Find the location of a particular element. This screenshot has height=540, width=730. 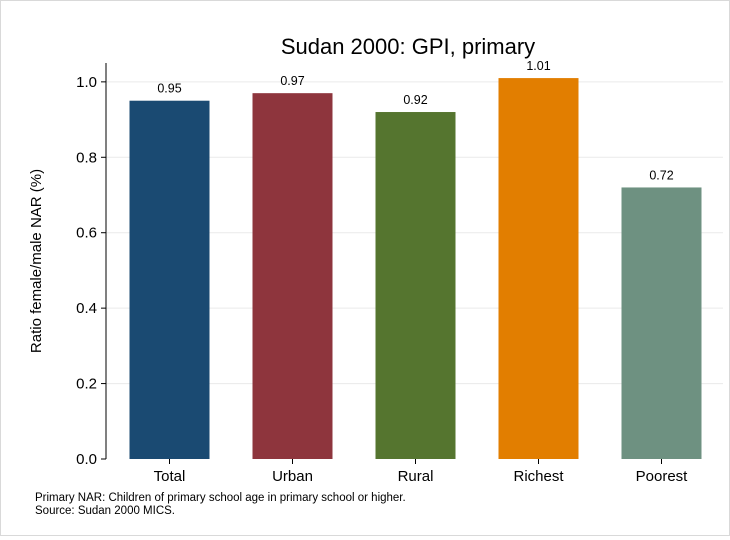

bar-poorest is located at coordinates (661, 323).